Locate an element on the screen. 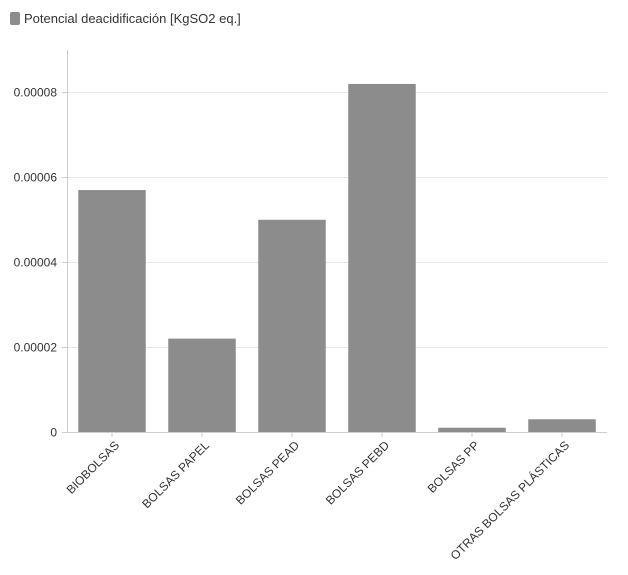 This screenshot has width=628, height=575. y-tick-label: 0.00002 is located at coordinates (36, 348).